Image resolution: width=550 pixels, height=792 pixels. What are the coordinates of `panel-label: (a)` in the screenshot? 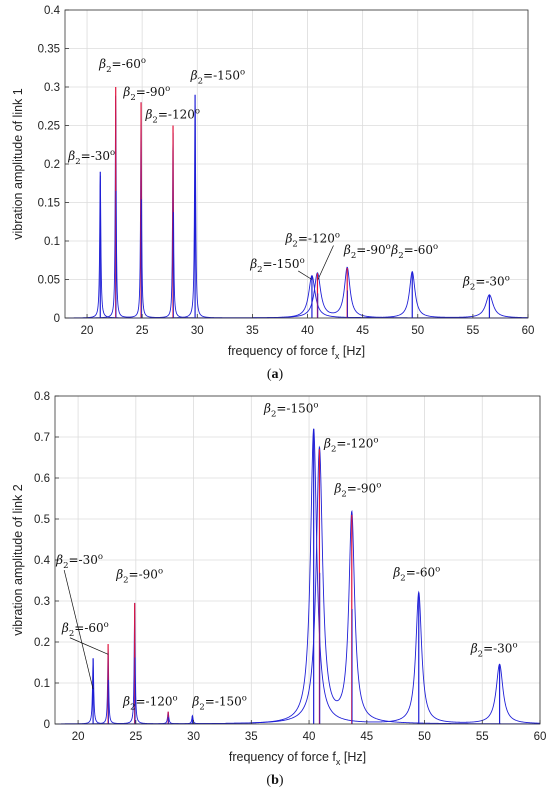 It's located at (275, 374).